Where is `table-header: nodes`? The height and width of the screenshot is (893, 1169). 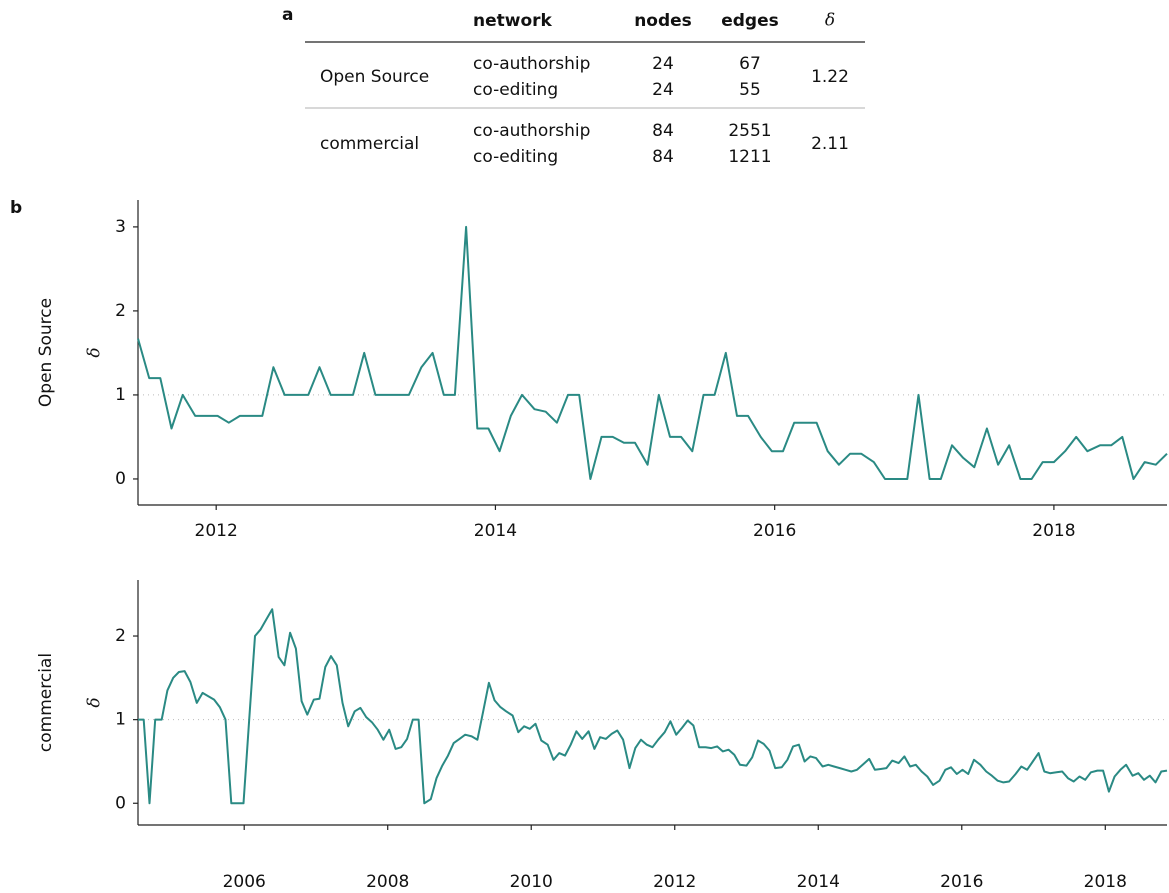 table-header: nodes is located at coordinates (663, 21).